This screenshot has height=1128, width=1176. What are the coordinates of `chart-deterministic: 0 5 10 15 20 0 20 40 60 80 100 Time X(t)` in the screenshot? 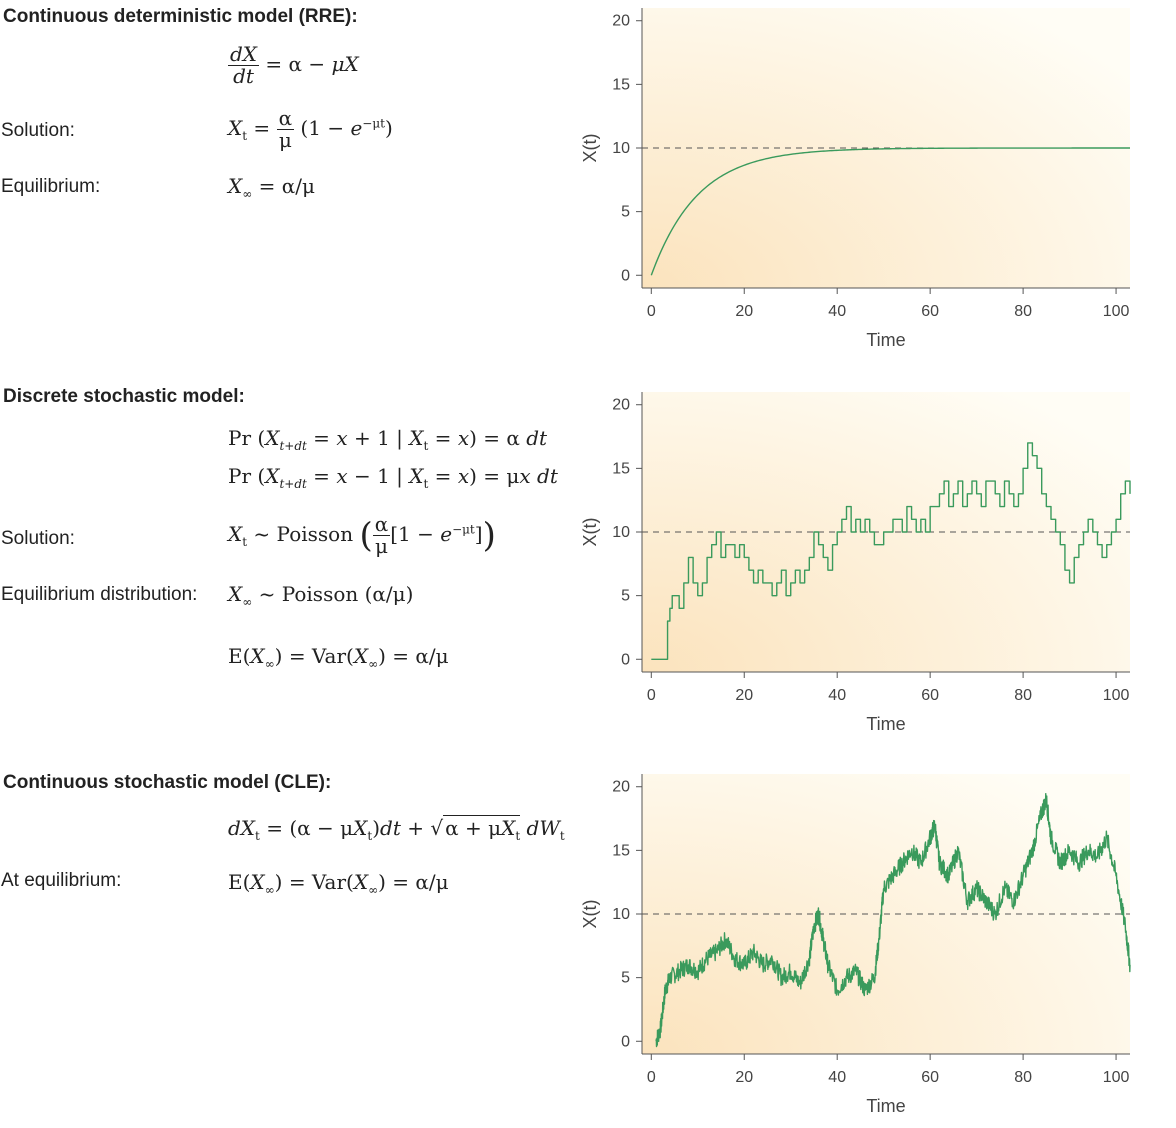 It's located at (855, 179).